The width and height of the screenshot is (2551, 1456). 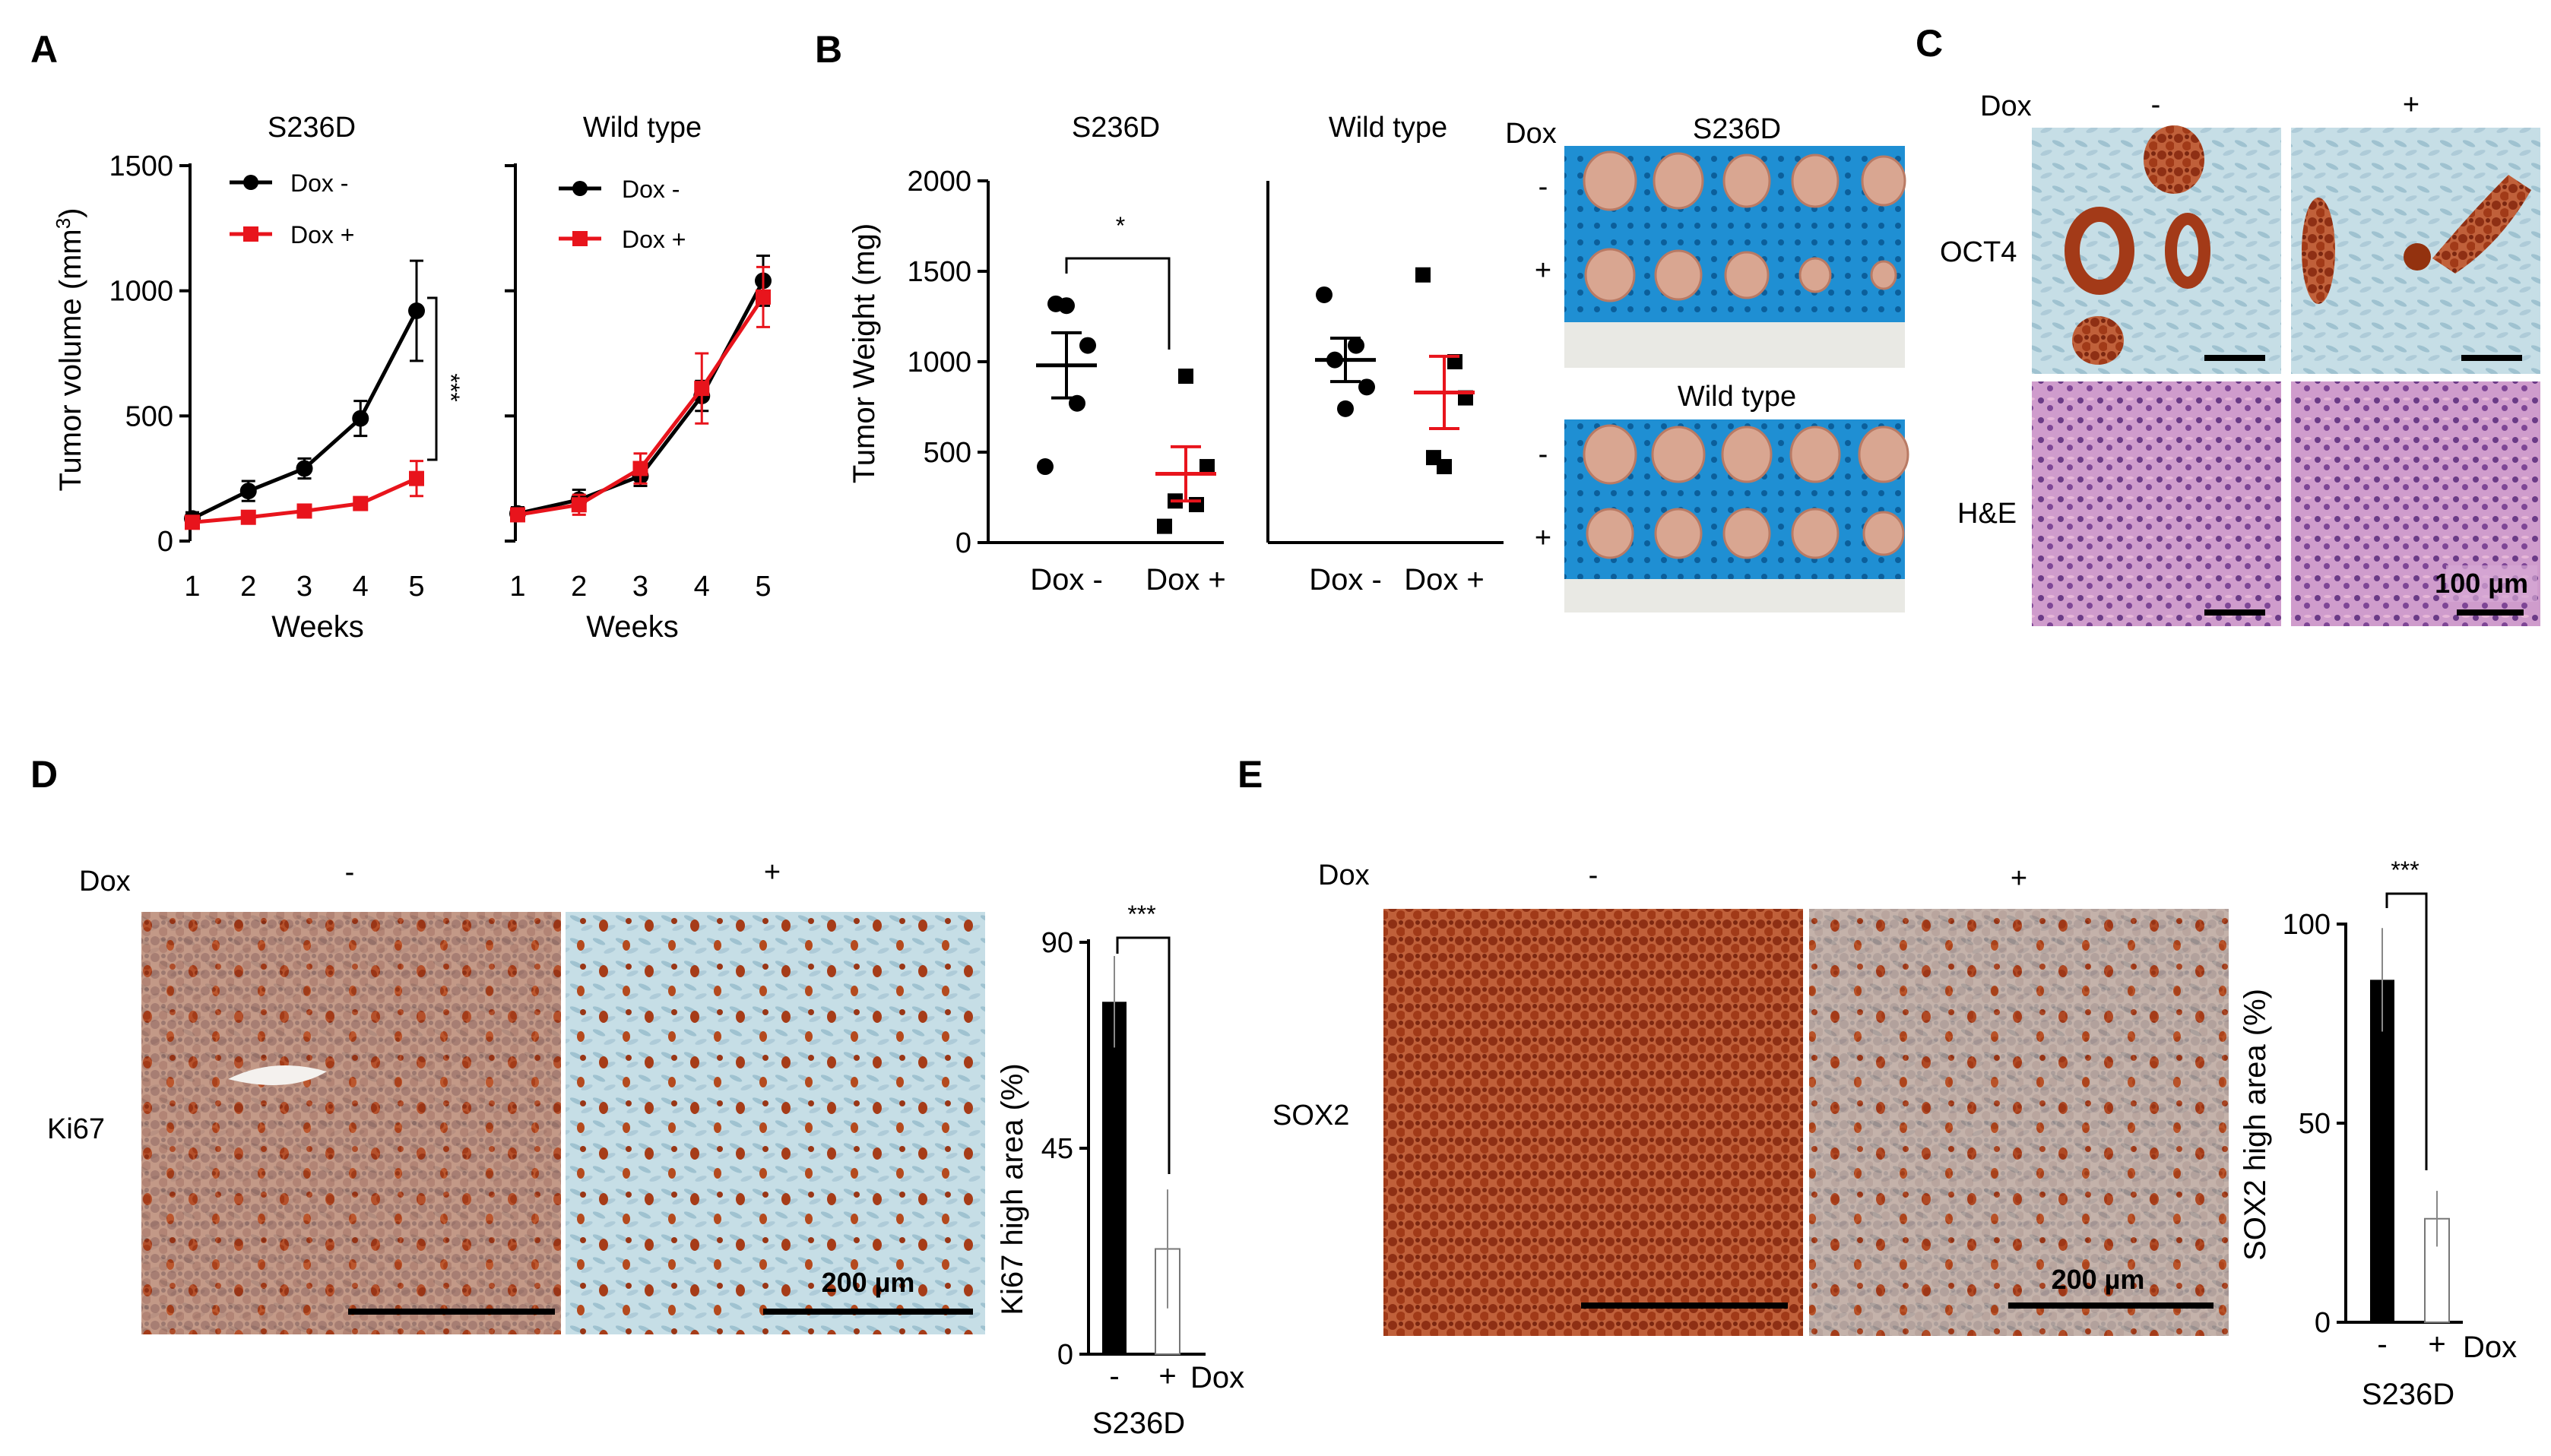 What do you see at coordinates (44, 774) in the screenshot?
I see `panel-letter-d: D` at bounding box center [44, 774].